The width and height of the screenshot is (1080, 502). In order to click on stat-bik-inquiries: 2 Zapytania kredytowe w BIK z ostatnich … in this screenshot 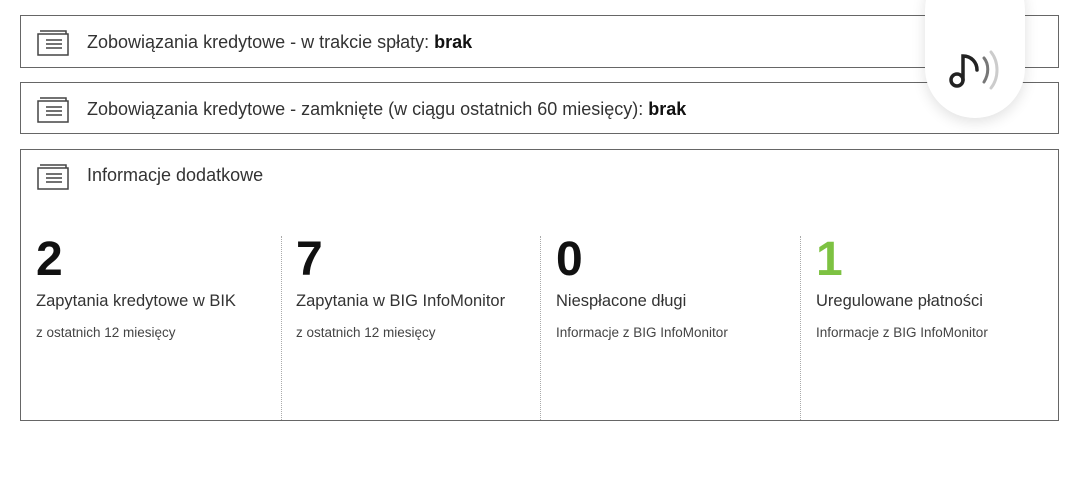, I will do `click(161, 287)`.